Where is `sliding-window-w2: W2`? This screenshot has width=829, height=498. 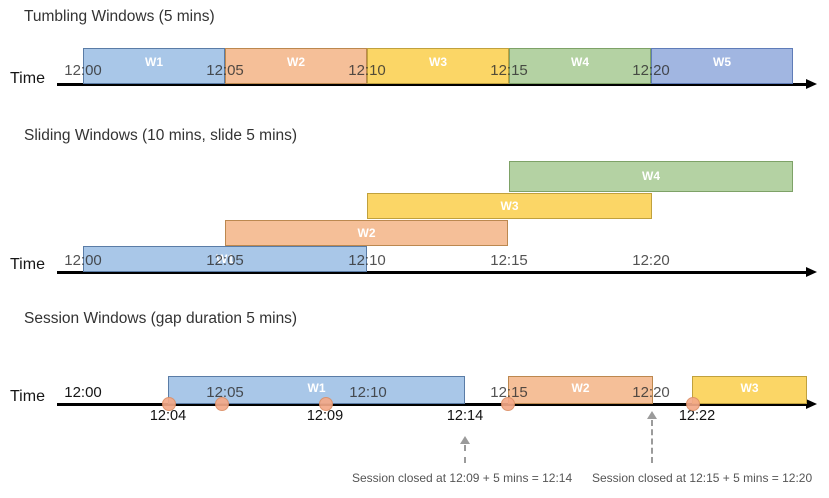
sliding-window-w2: W2 is located at coordinates (366, 233).